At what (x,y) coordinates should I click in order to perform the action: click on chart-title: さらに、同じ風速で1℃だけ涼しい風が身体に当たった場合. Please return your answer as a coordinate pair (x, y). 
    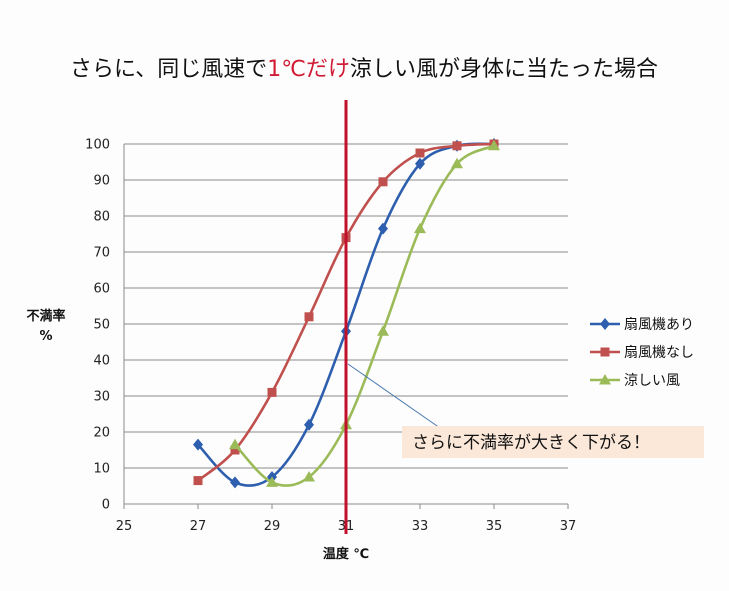
    Looking at the image, I should click on (364, 69).